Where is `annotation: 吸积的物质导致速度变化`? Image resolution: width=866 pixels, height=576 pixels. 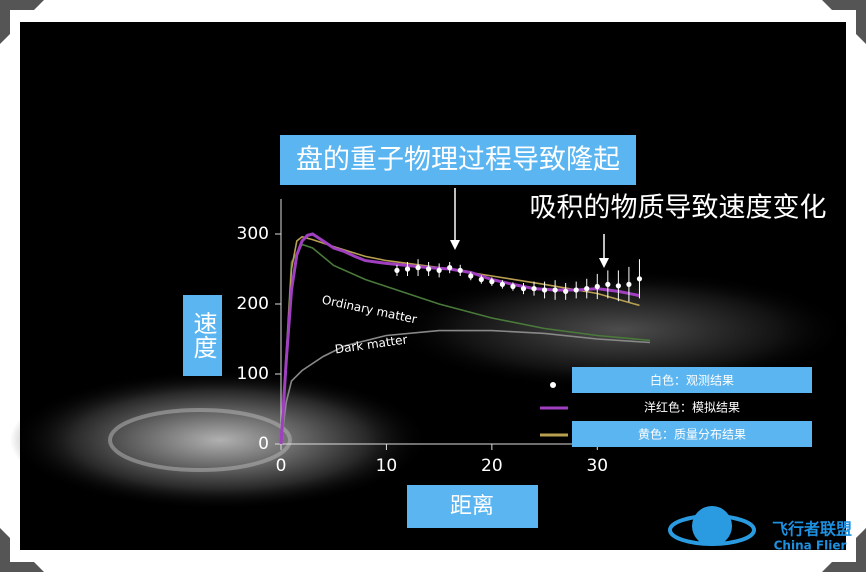 annotation: 吸积的物质导致速度变化 is located at coordinates (678, 208).